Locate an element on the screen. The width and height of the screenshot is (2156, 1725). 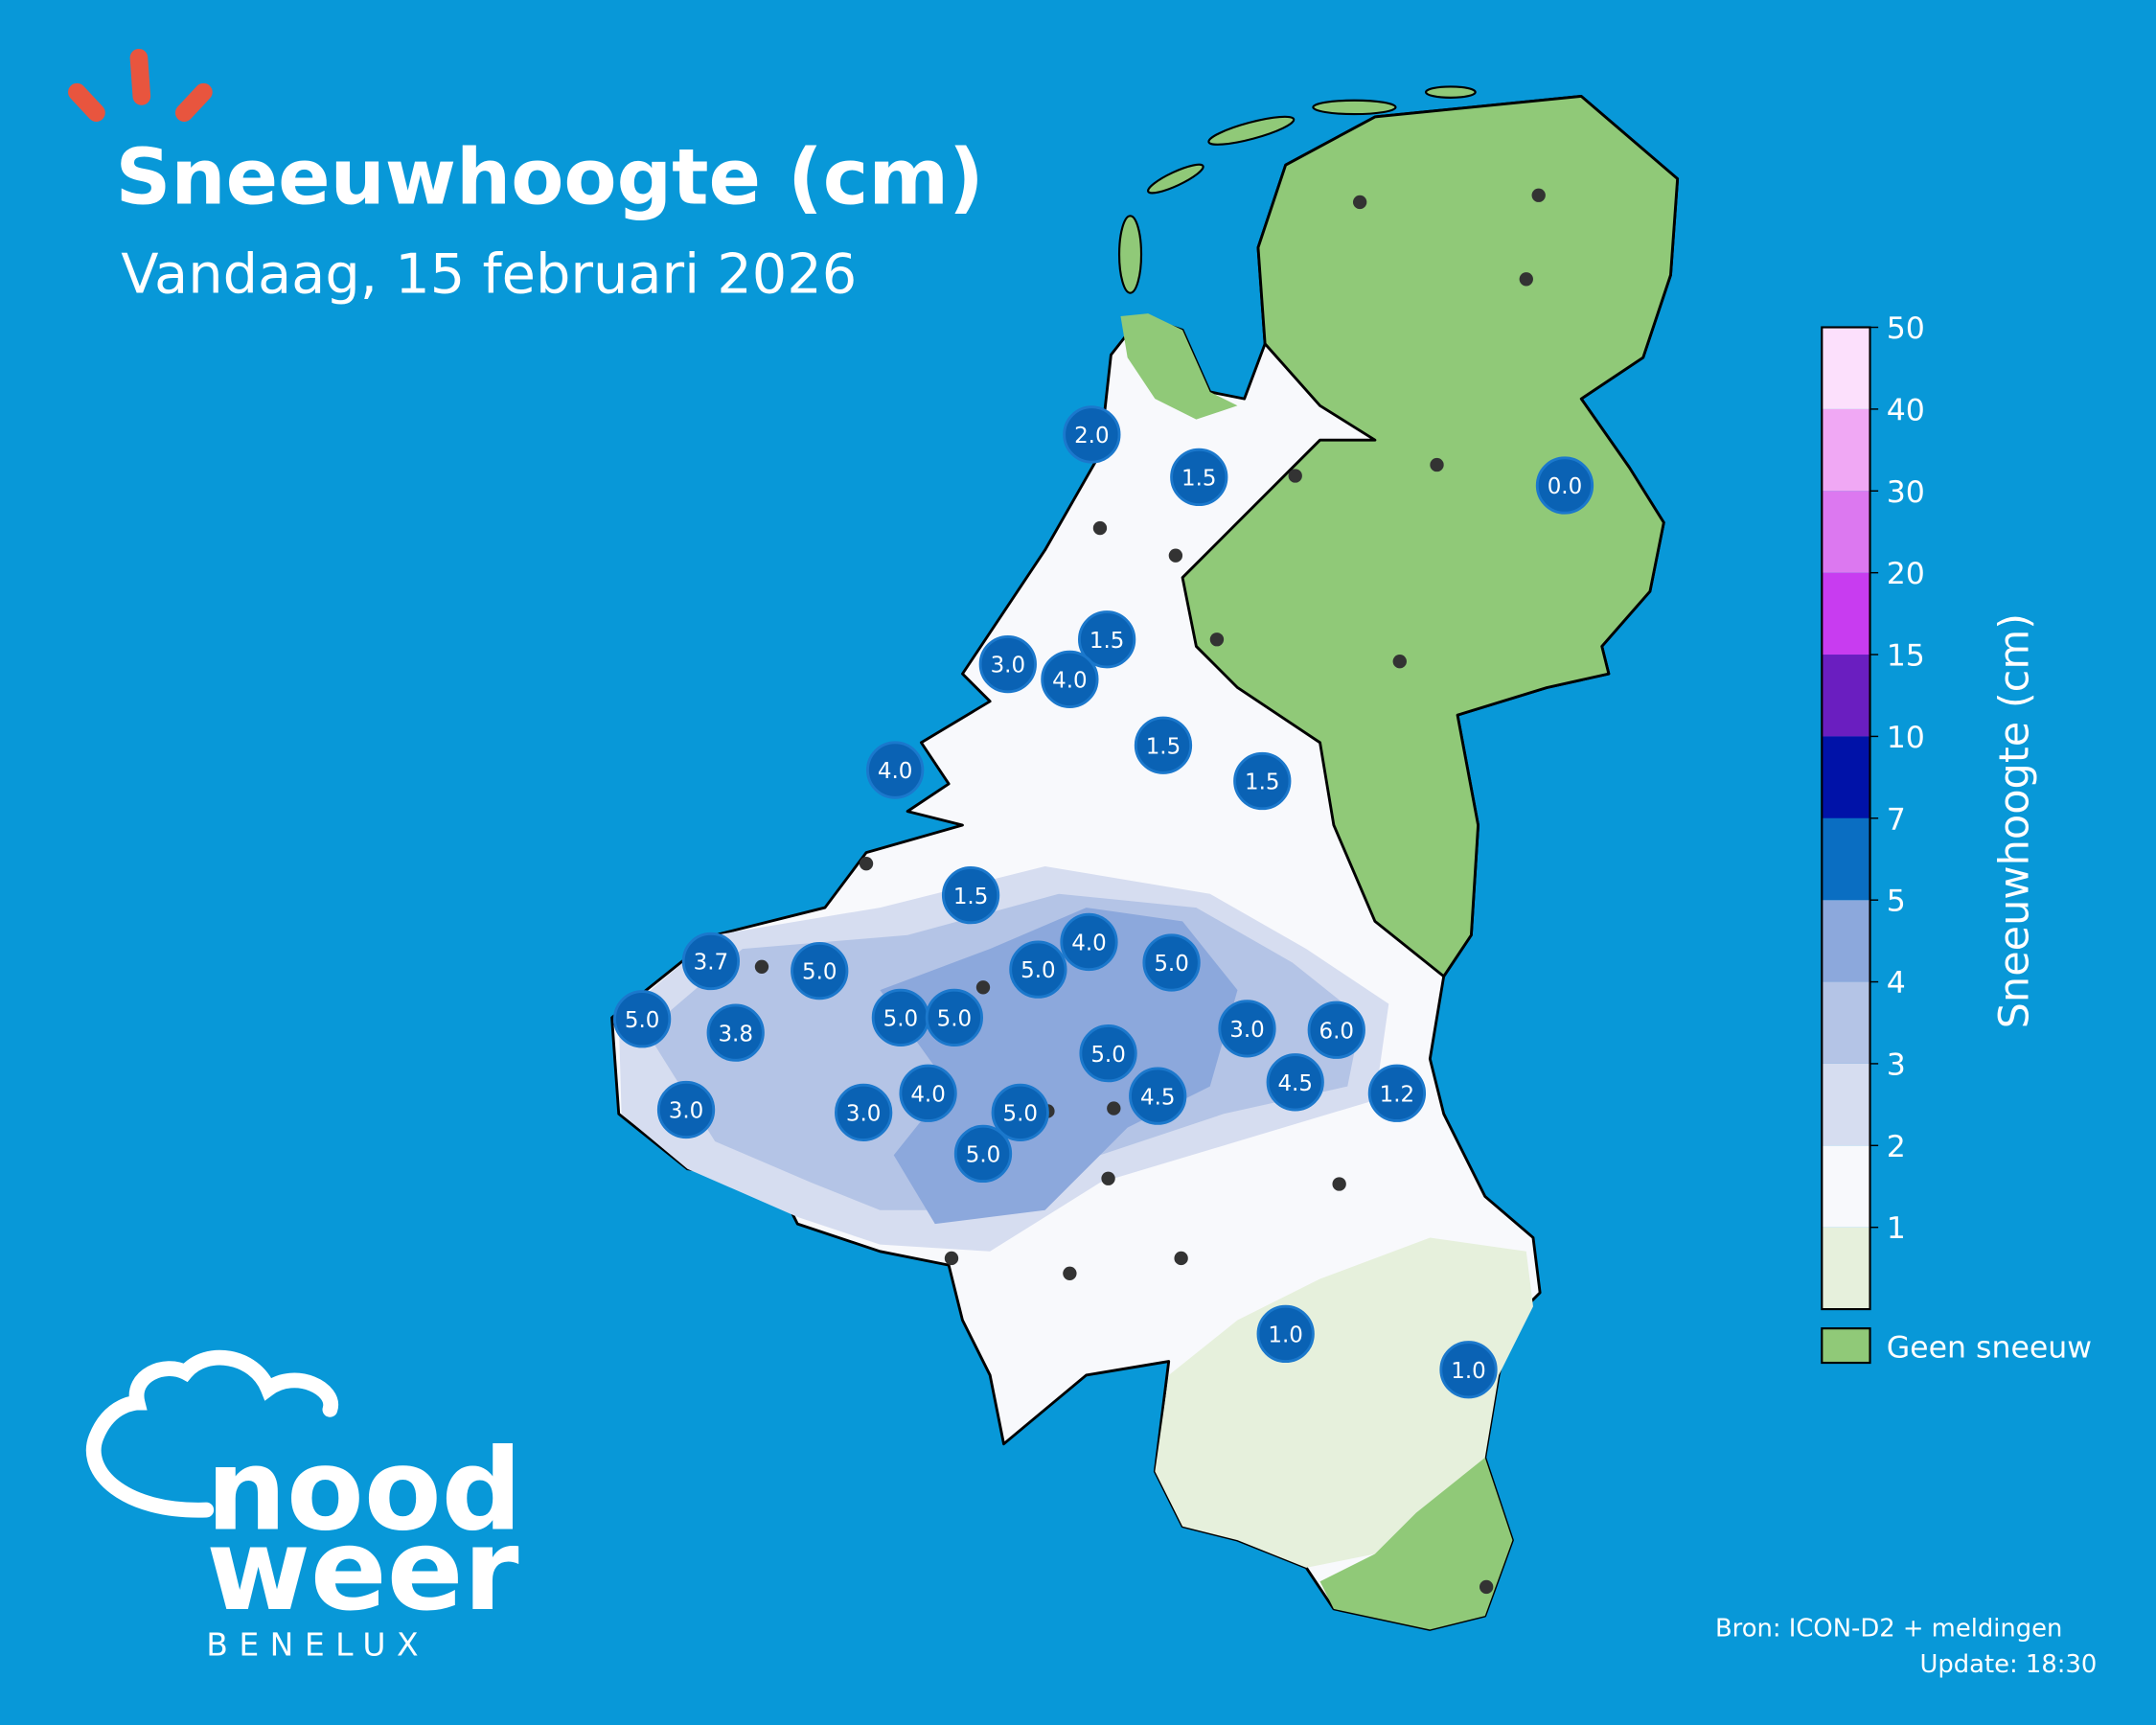
sparks is located at coordinates (140, 85).